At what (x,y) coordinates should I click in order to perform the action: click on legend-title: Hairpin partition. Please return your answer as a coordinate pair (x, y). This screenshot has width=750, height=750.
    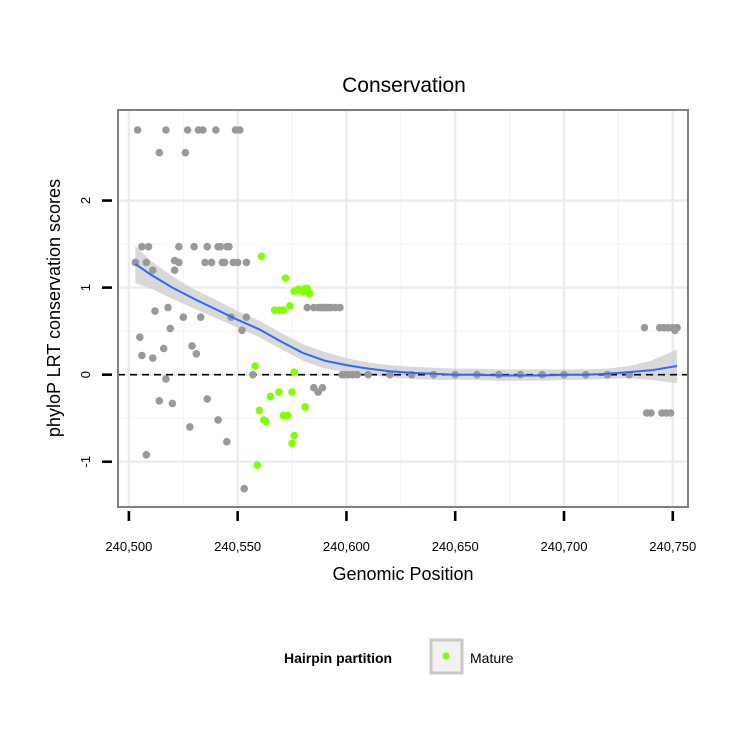
    Looking at the image, I should click on (338, 658).